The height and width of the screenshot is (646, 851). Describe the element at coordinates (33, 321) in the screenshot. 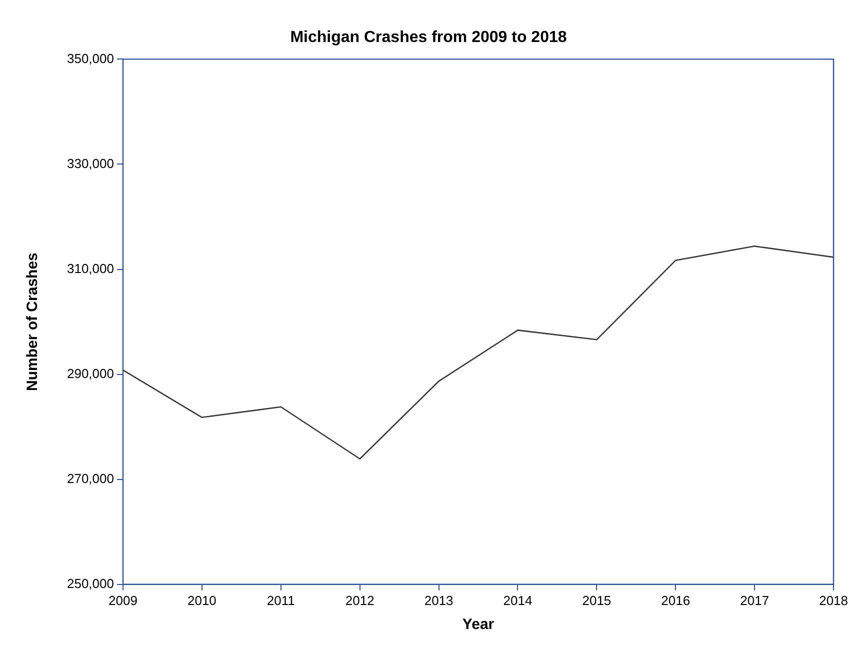

I see `y-axis-title: Number of Crashes` at that location.